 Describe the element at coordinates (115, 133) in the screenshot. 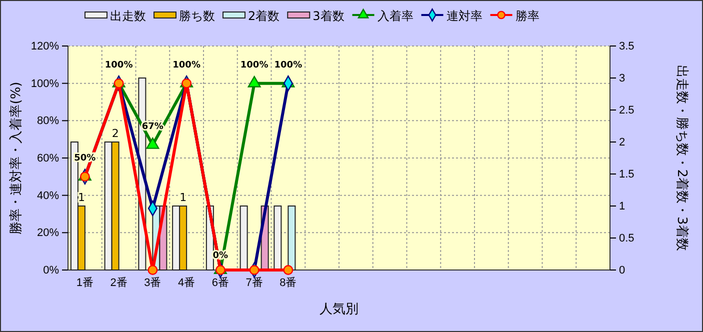

I see `data-label: 2` at that location.